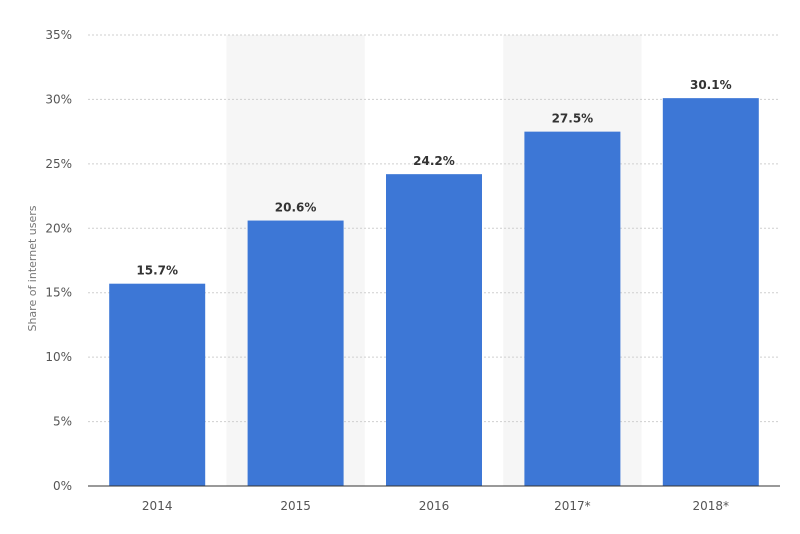  Describe the element at coordinates (58, 35) in the screenshot. I see `y-tick-label: 35%` at that location.